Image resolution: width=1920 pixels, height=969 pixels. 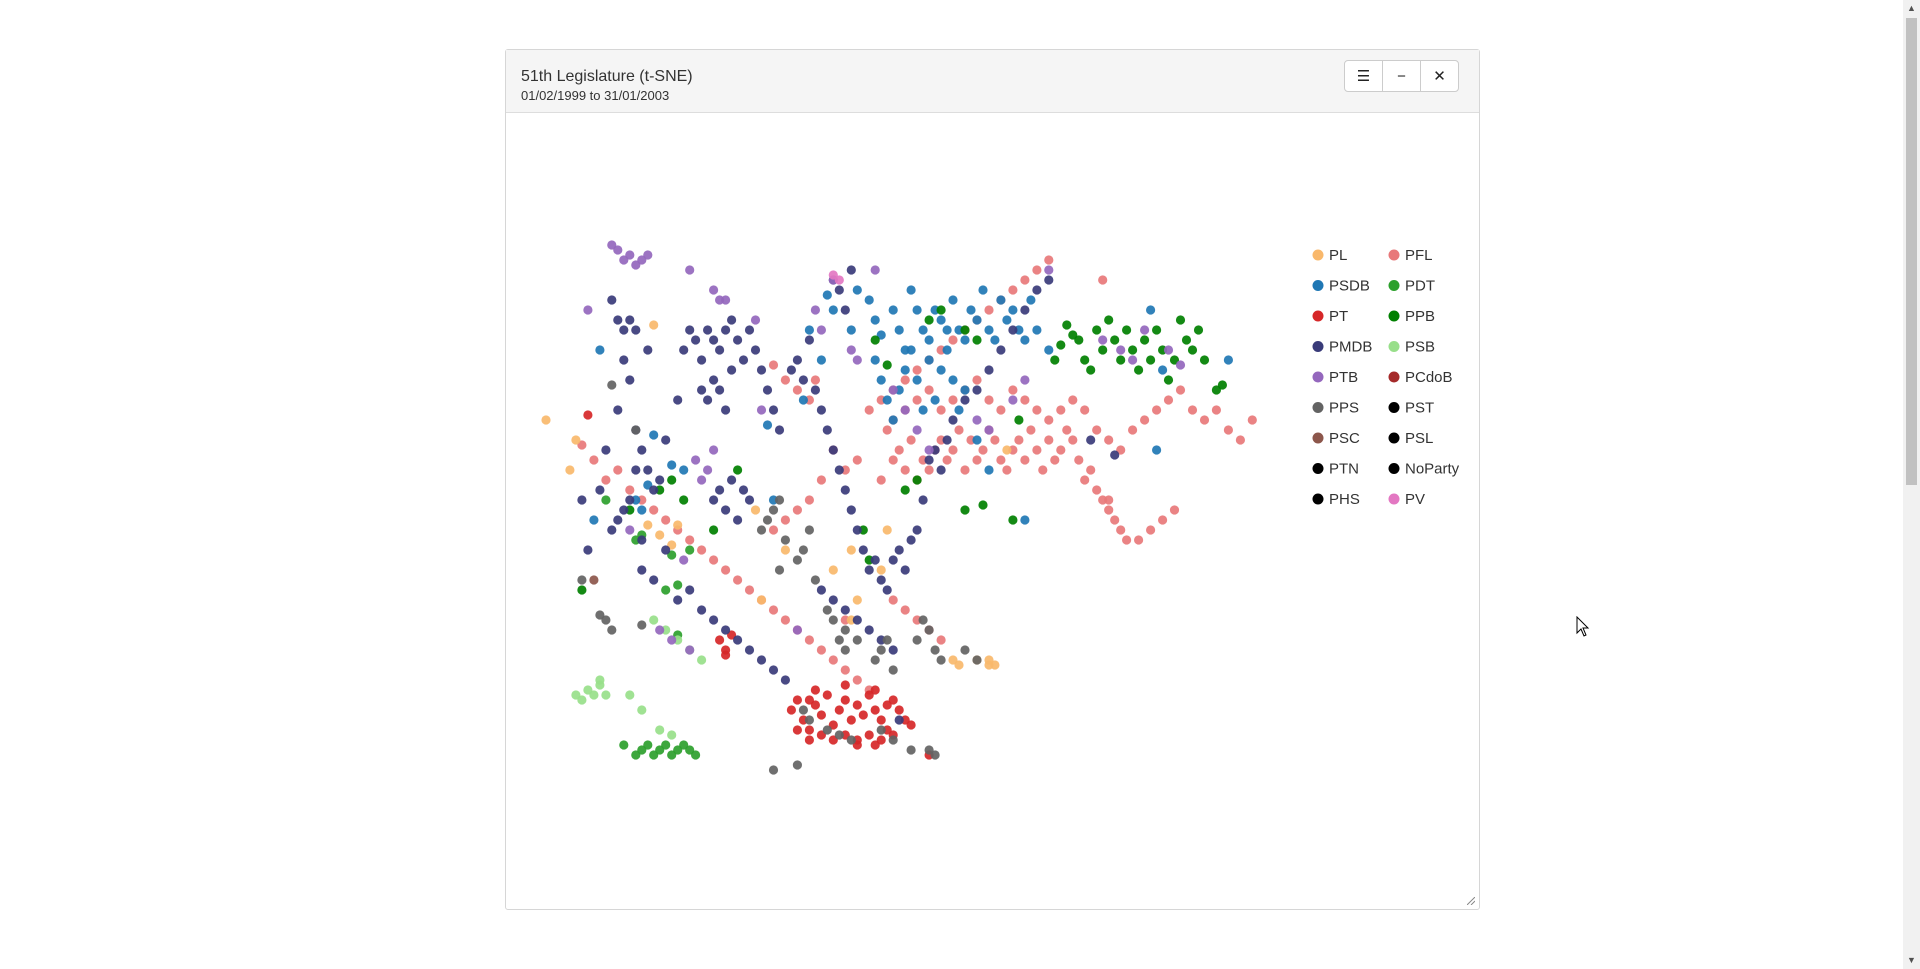 I want to click on legend-swatch-psl, so click(x=1394, y=438).